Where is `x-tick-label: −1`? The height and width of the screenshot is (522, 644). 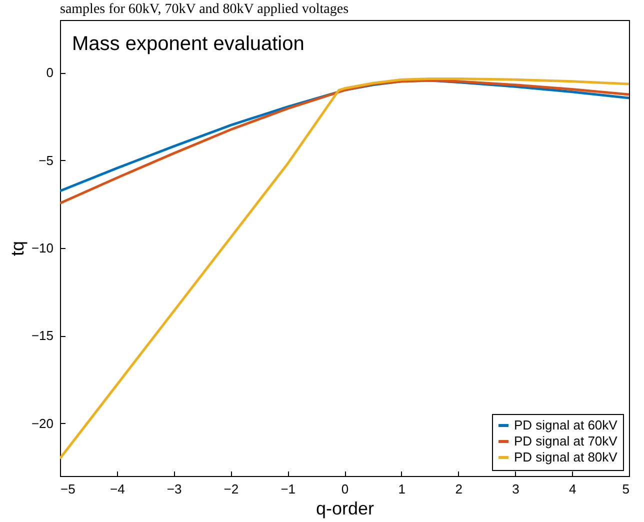
x-tick-label: −1 is located at coordinates (288, 489).